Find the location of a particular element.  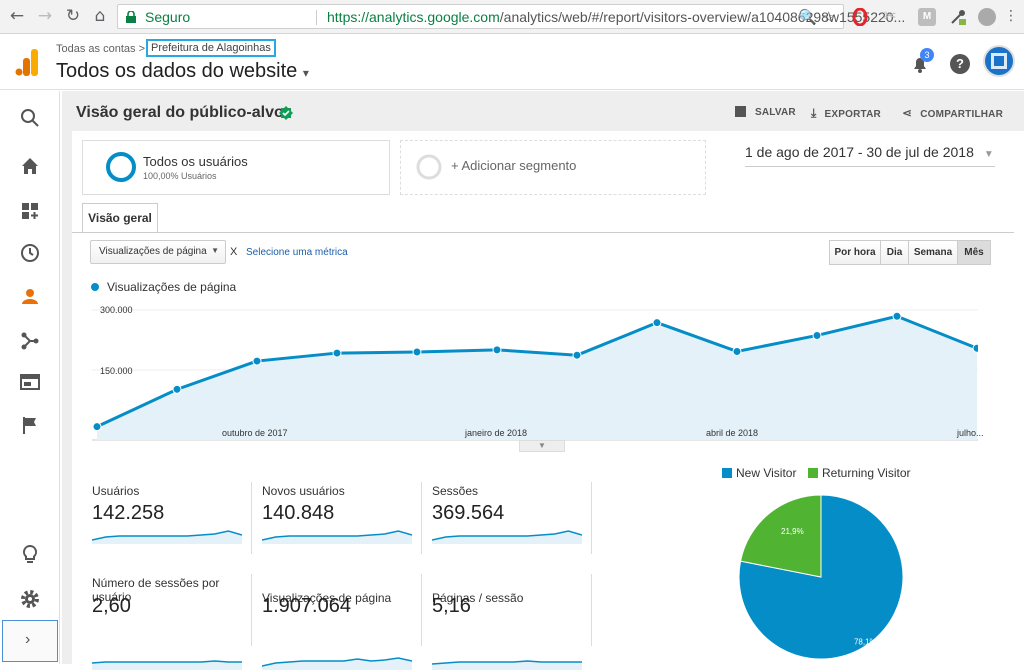

pie-legend-returning: Returning Visitor is located at coordinates (859, 473).